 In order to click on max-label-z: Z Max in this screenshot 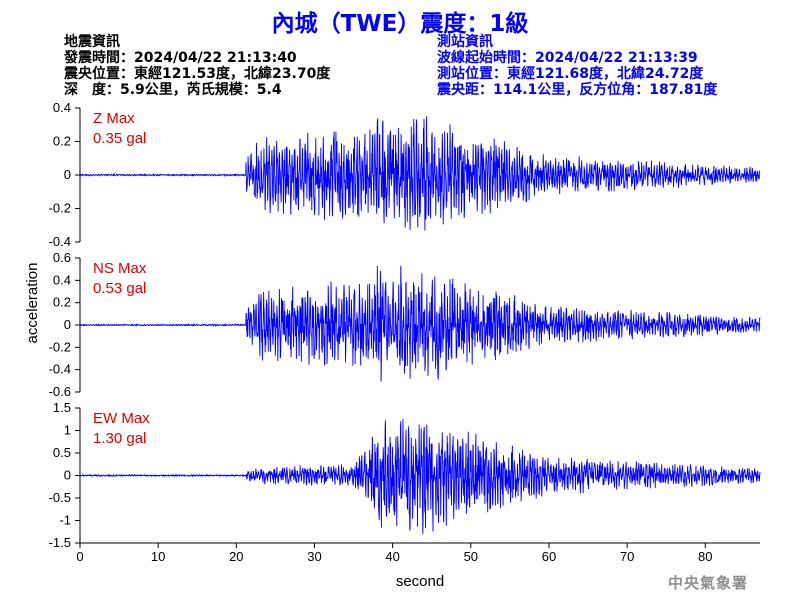, I will do `click(114, 118)`.